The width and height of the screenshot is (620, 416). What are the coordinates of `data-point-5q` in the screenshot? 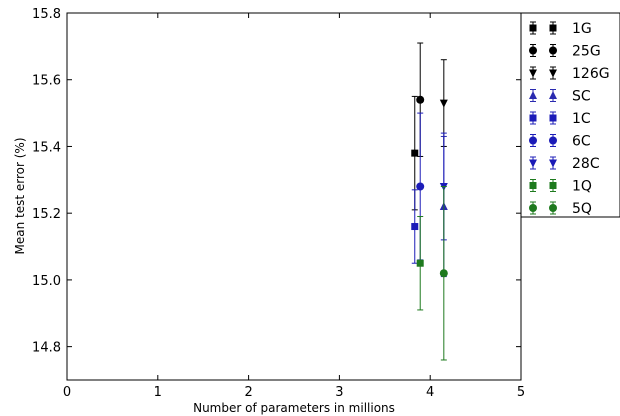 It's located at (443, 273).